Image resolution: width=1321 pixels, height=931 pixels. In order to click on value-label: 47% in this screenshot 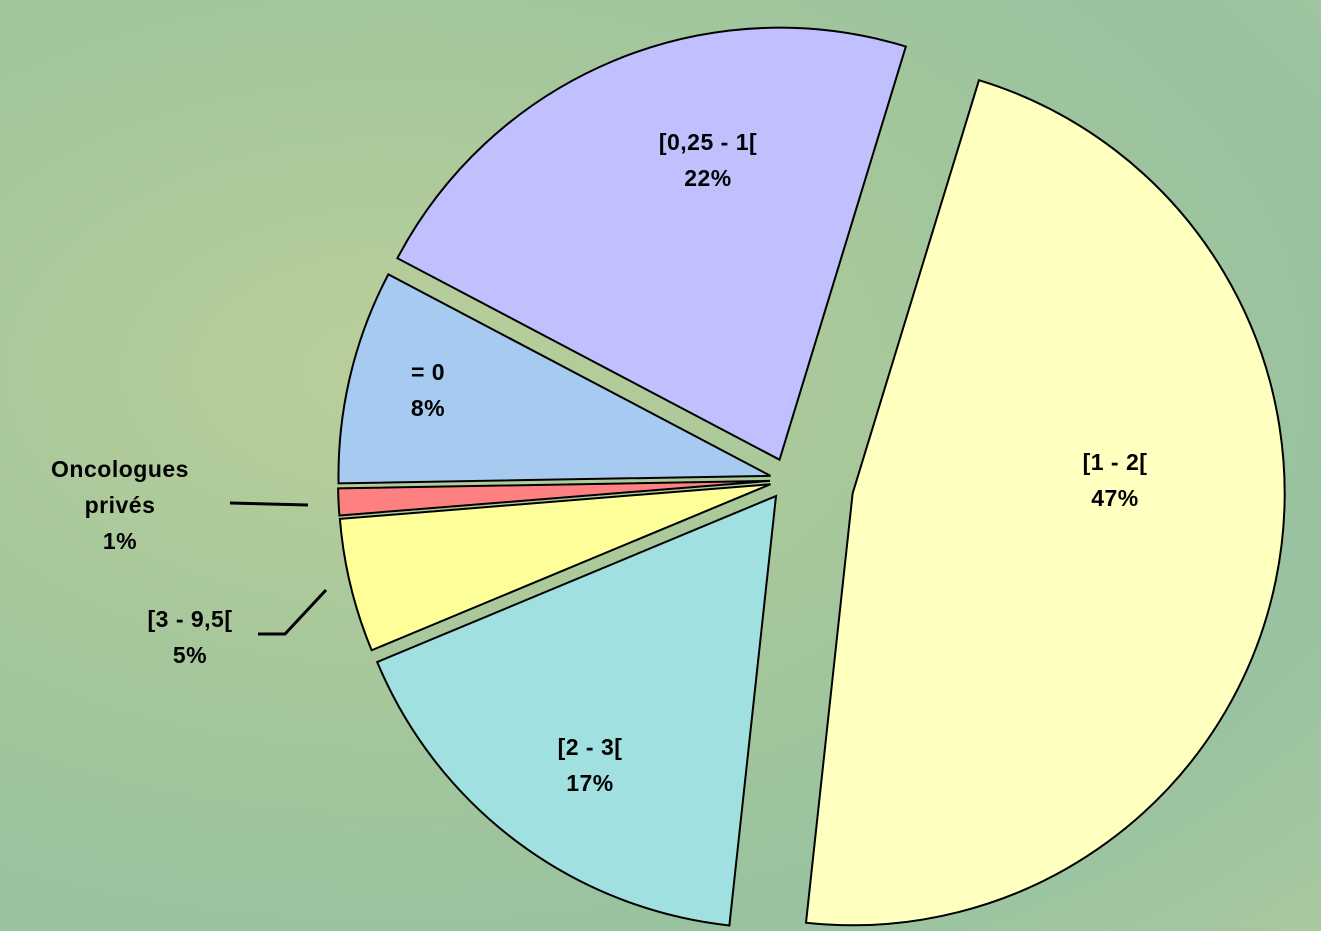, I will do `click(1115, 498)`.